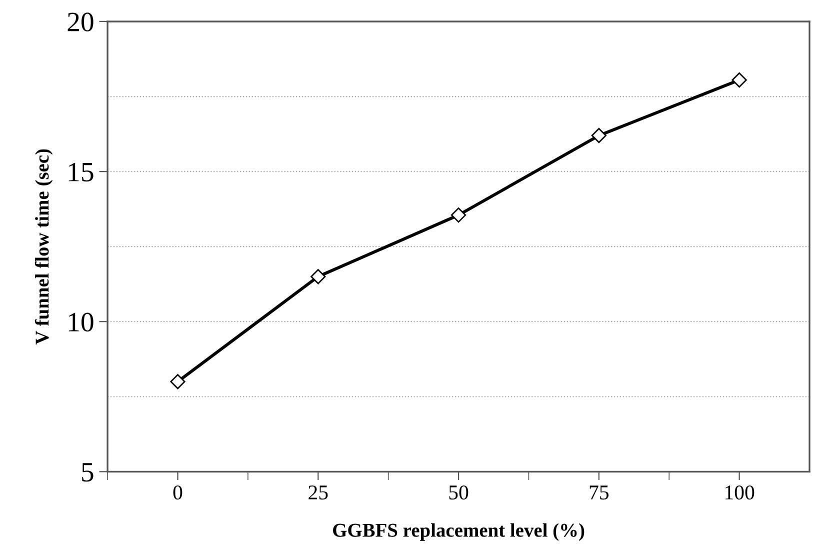 Image resolution: width=821 pixels, height=551 pixels. Describe the element at coordinates (88, 472) in the screenshot. I see `y-tick-label: 5` at that location.